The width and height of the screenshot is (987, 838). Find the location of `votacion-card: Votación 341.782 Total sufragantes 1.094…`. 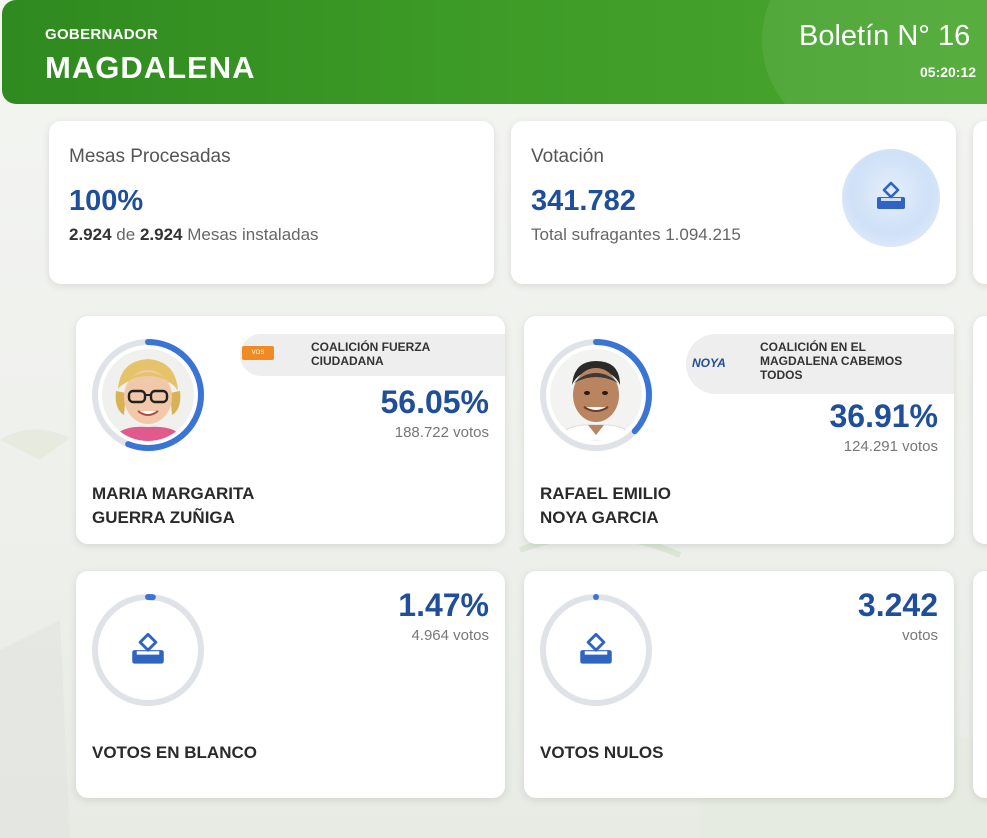

votacion-card: Votación 341.782 Total sufragantes 1.094… is located at coordinates (733, 202).